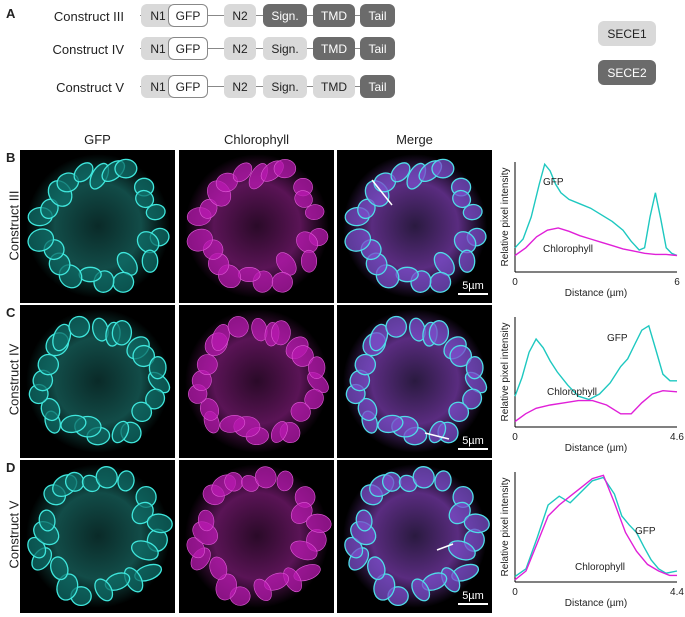  What do you see at coordinates (97, 139) in the screenshot?
I see `column-header-gfp: GFP` at bounding box center [97, 139].